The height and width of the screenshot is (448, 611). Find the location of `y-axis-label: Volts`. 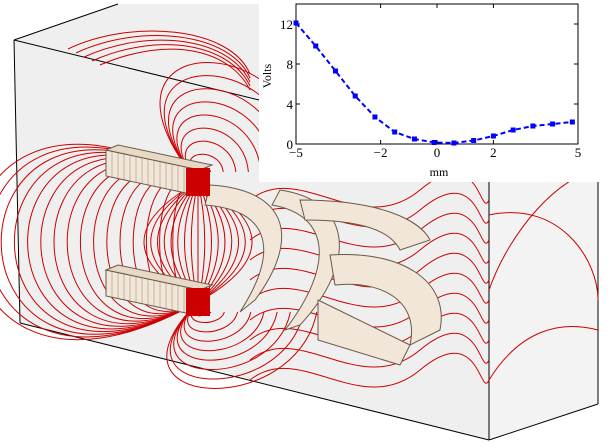

y-axis-label: Volts is located at coordinates (267, 75).